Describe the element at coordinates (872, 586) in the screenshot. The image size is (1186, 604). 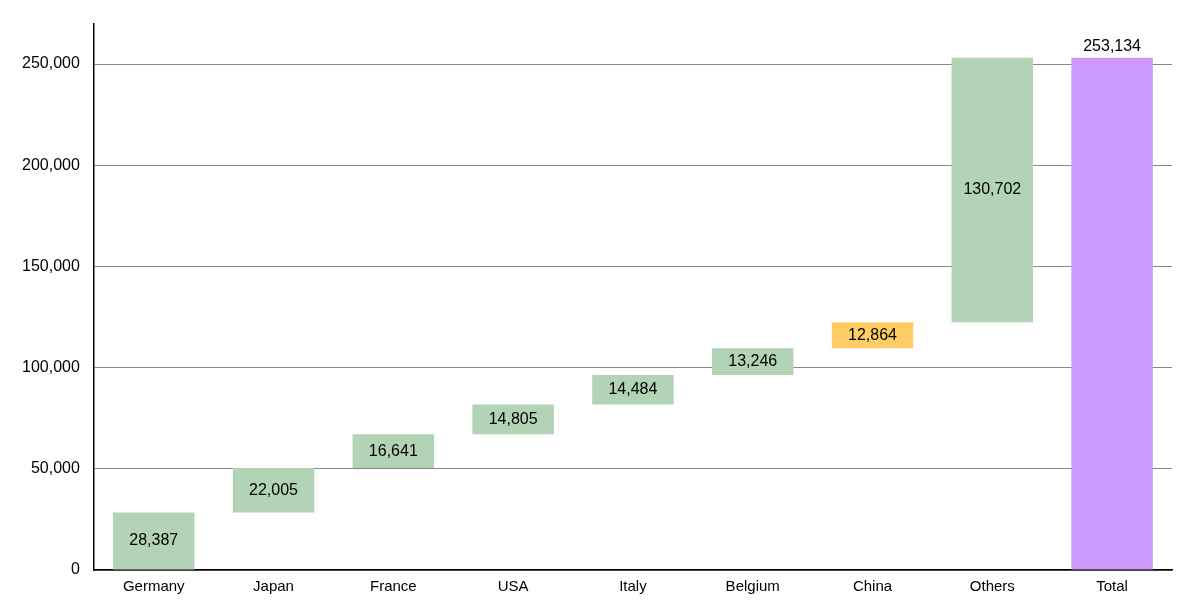
I see `x-tick-label: China` at that location.